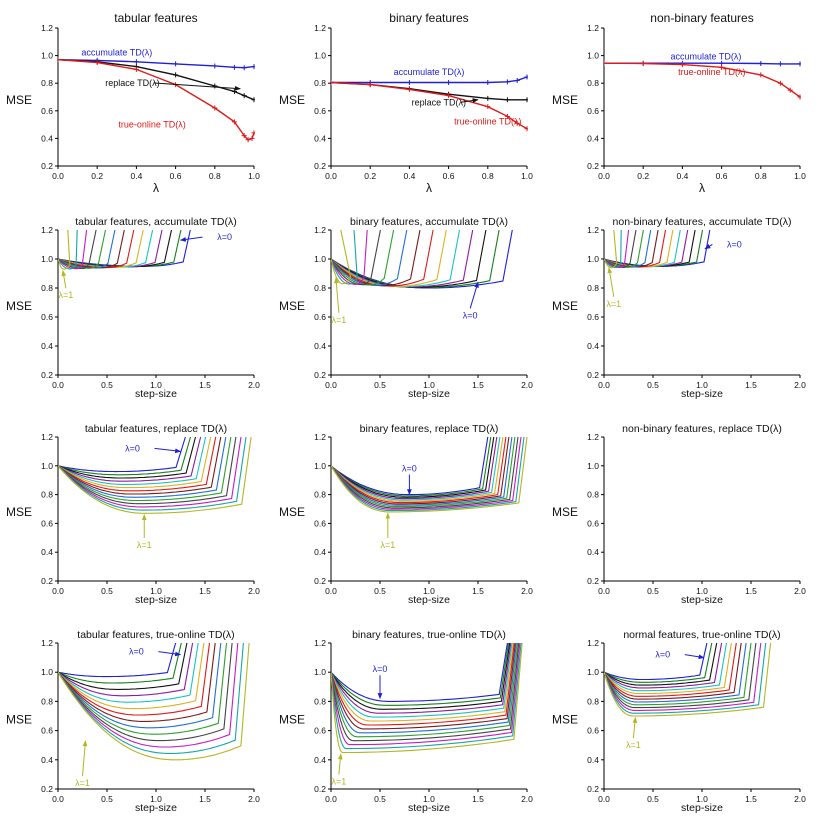  What do you see at coordinates (682, 176) in the screenshot?
I see `x-tick-label: 0.4` at bounding box center [682, 176].